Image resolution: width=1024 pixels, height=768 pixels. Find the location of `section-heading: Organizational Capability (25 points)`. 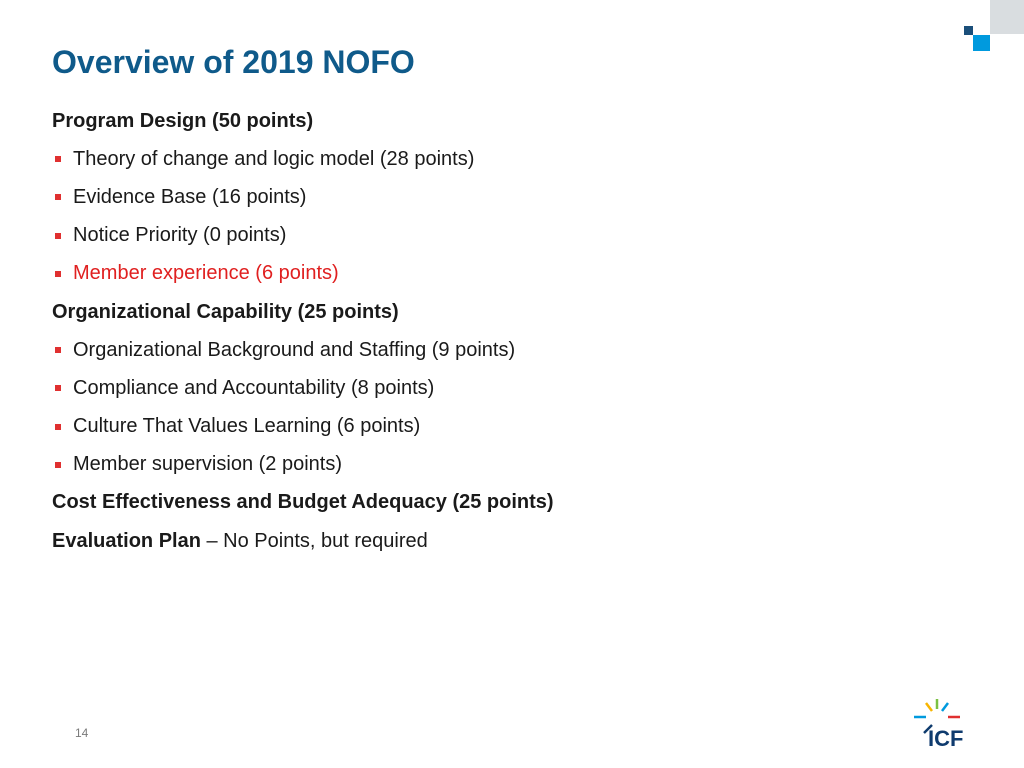

section-heading: Organizational Capability (25 points) is located at coordinates (502, 312).